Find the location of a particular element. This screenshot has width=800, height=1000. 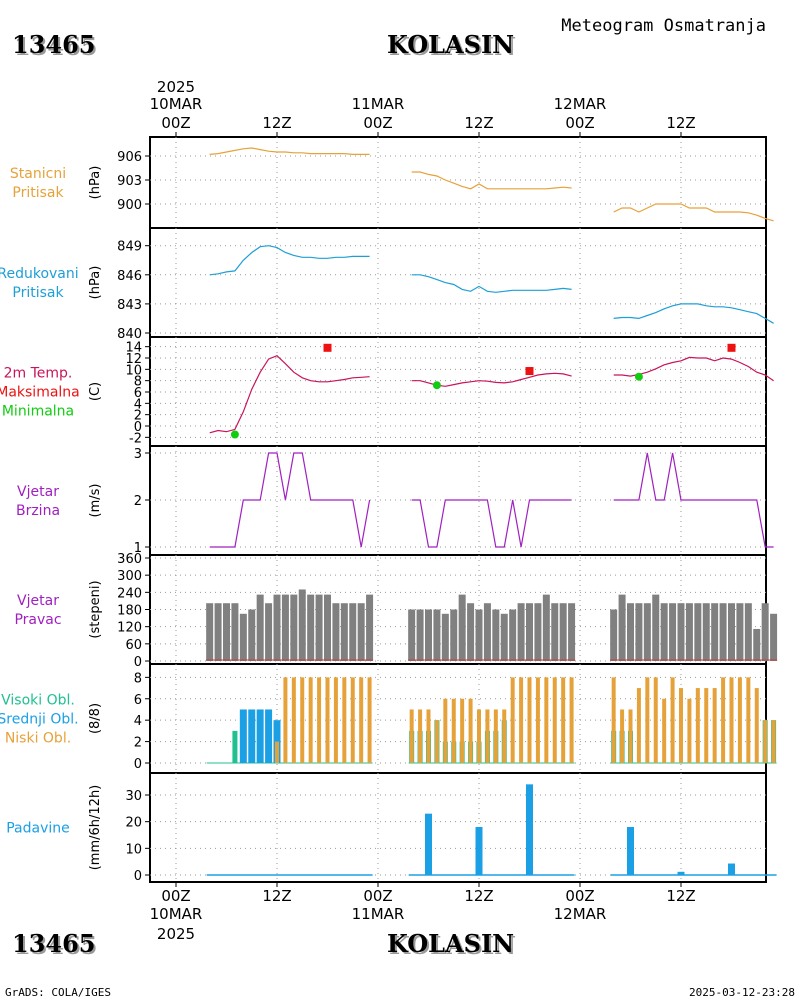

cloud-bar-high is located at coordinates (235, 746).